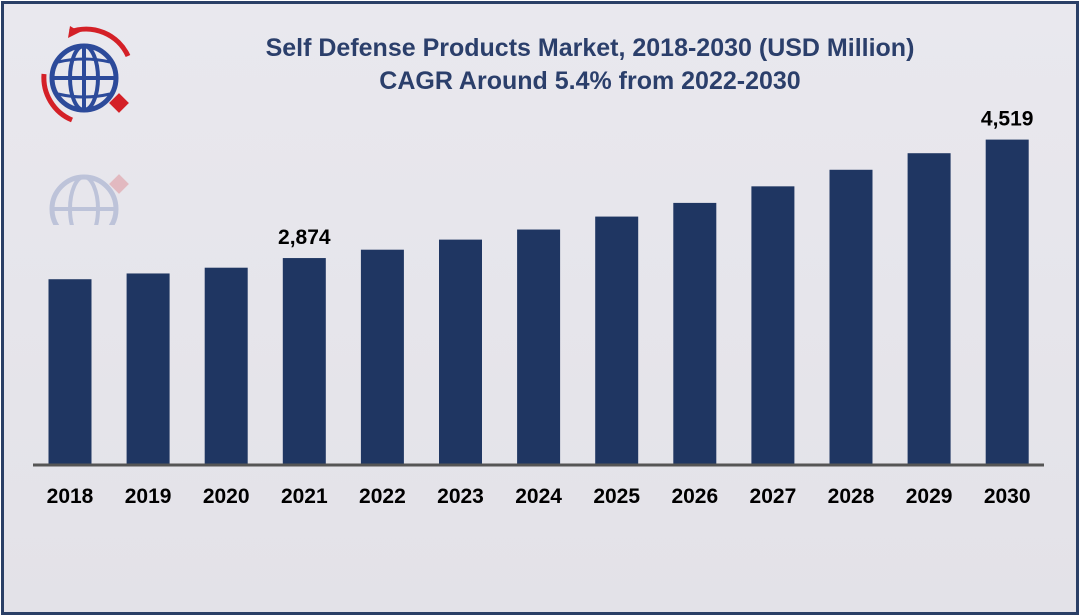 The width and height of the screenshot is (1080, 616). Describe the element at coordinates (773, 326) in the screenshot. I see `bar-2027` at that location.